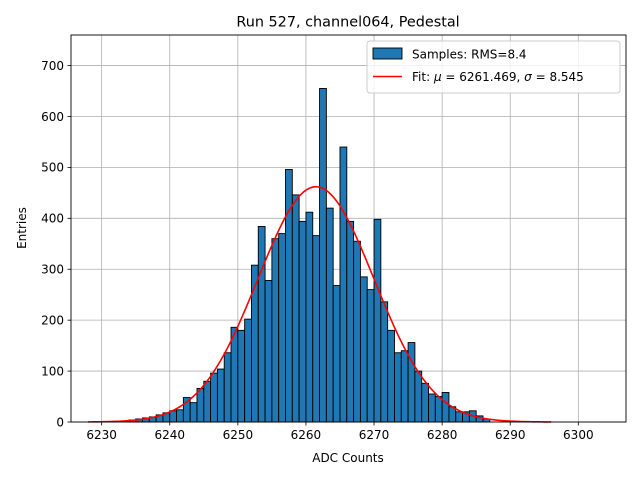  What do you see at coordinates (238, 435) in the screenshot?
I see `x-tick-label: 6250` at bounding box center [238, 435].